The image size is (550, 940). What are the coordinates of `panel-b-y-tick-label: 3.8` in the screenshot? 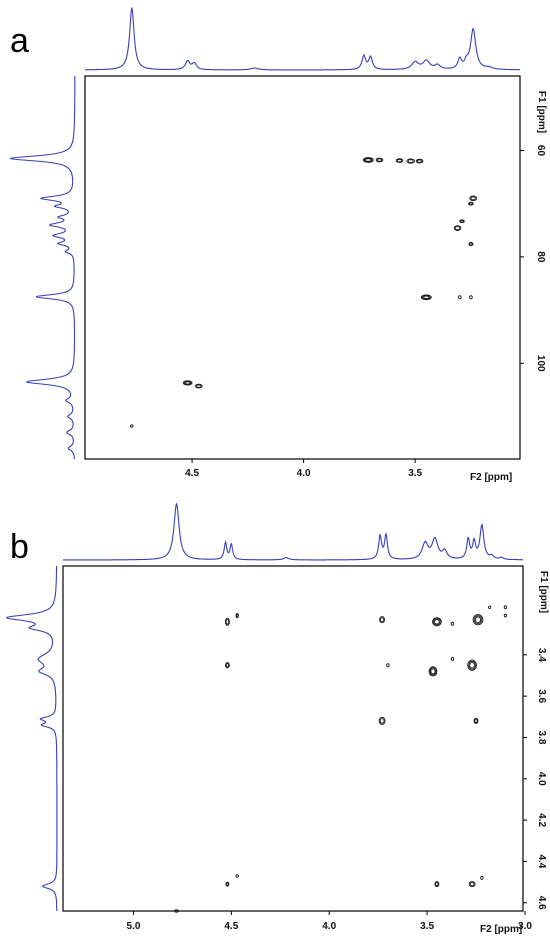 It's located at (541, 738).